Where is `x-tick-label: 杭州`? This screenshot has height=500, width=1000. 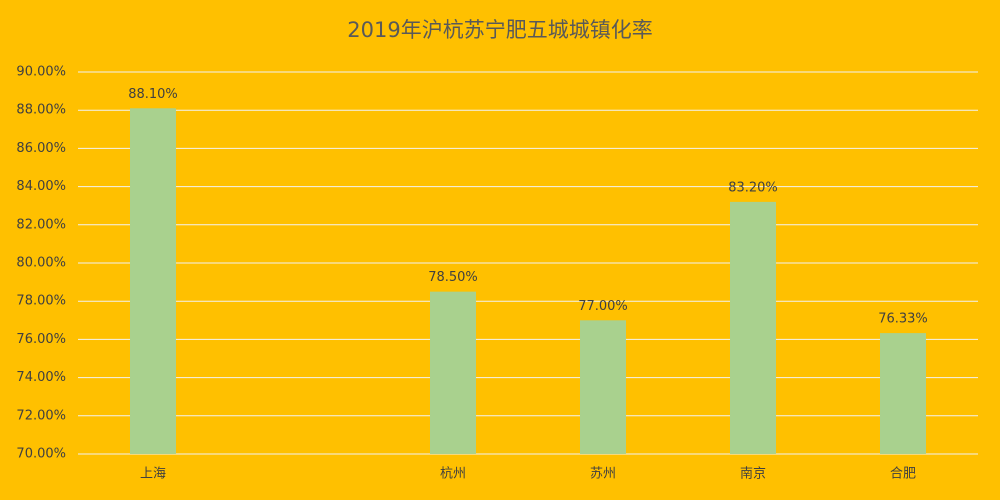 x-tick-label: 杭州 is located at coordinates (453, 474).